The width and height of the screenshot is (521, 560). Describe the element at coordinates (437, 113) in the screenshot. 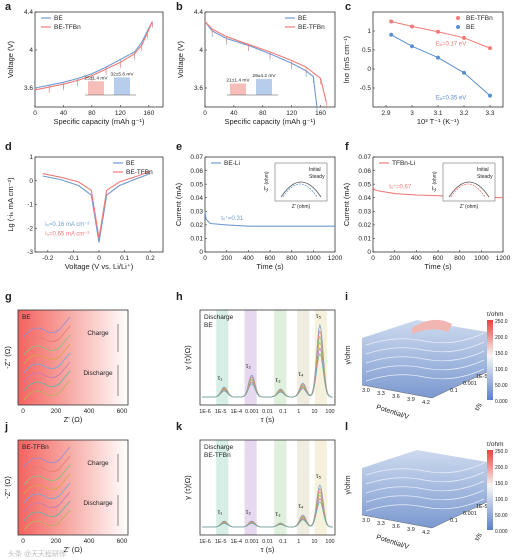

I see `x-tick-label: 3.1` at that location.